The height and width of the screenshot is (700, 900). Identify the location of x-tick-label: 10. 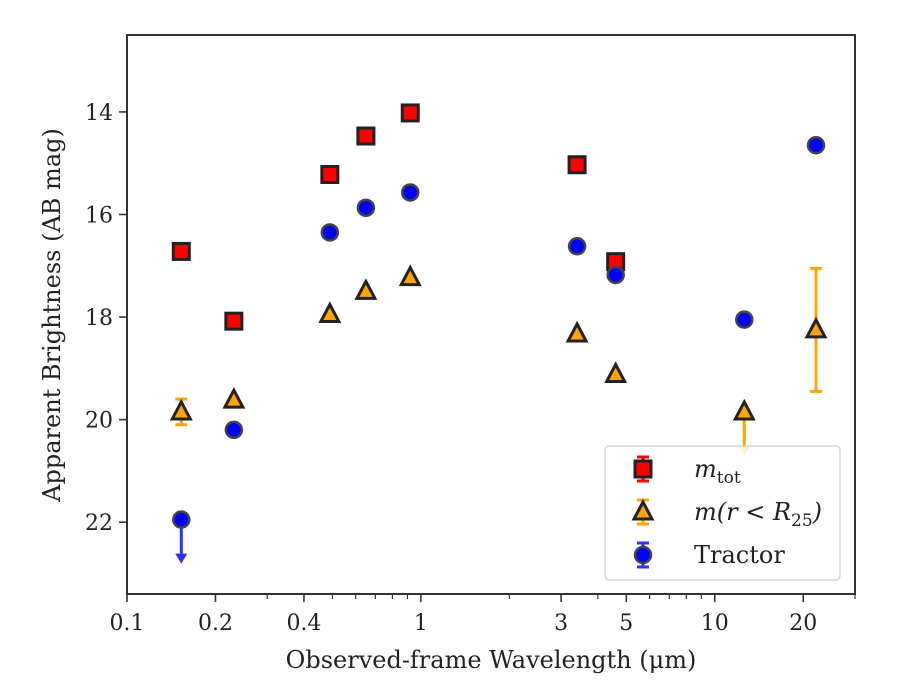
(715, 623).